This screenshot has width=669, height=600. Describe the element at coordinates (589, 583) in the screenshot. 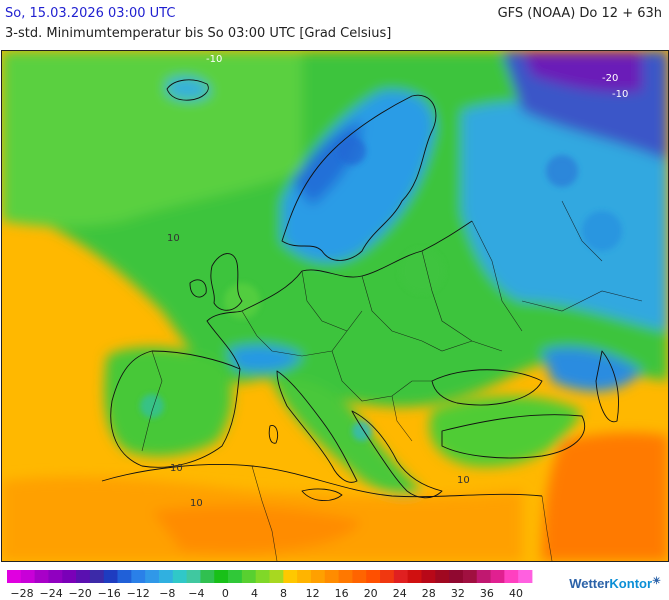

I see `brand-name-part1: Wetter` at that location.